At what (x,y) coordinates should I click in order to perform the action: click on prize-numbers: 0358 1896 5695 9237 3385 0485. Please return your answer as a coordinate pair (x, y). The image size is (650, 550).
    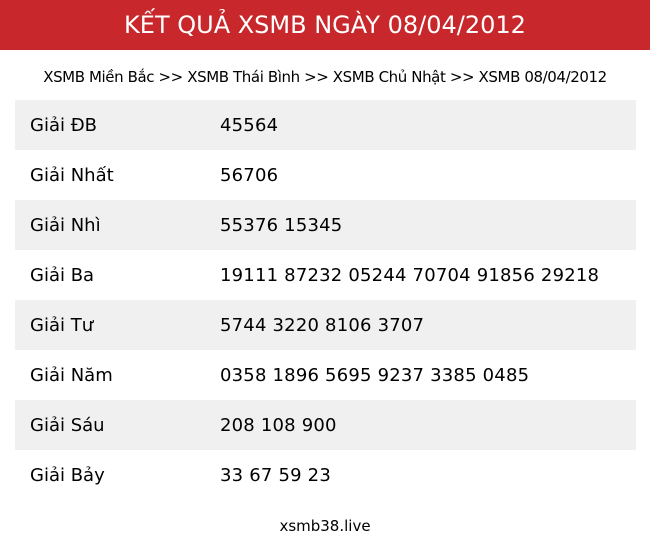
    Looking at the image, I should click on (375, 375).